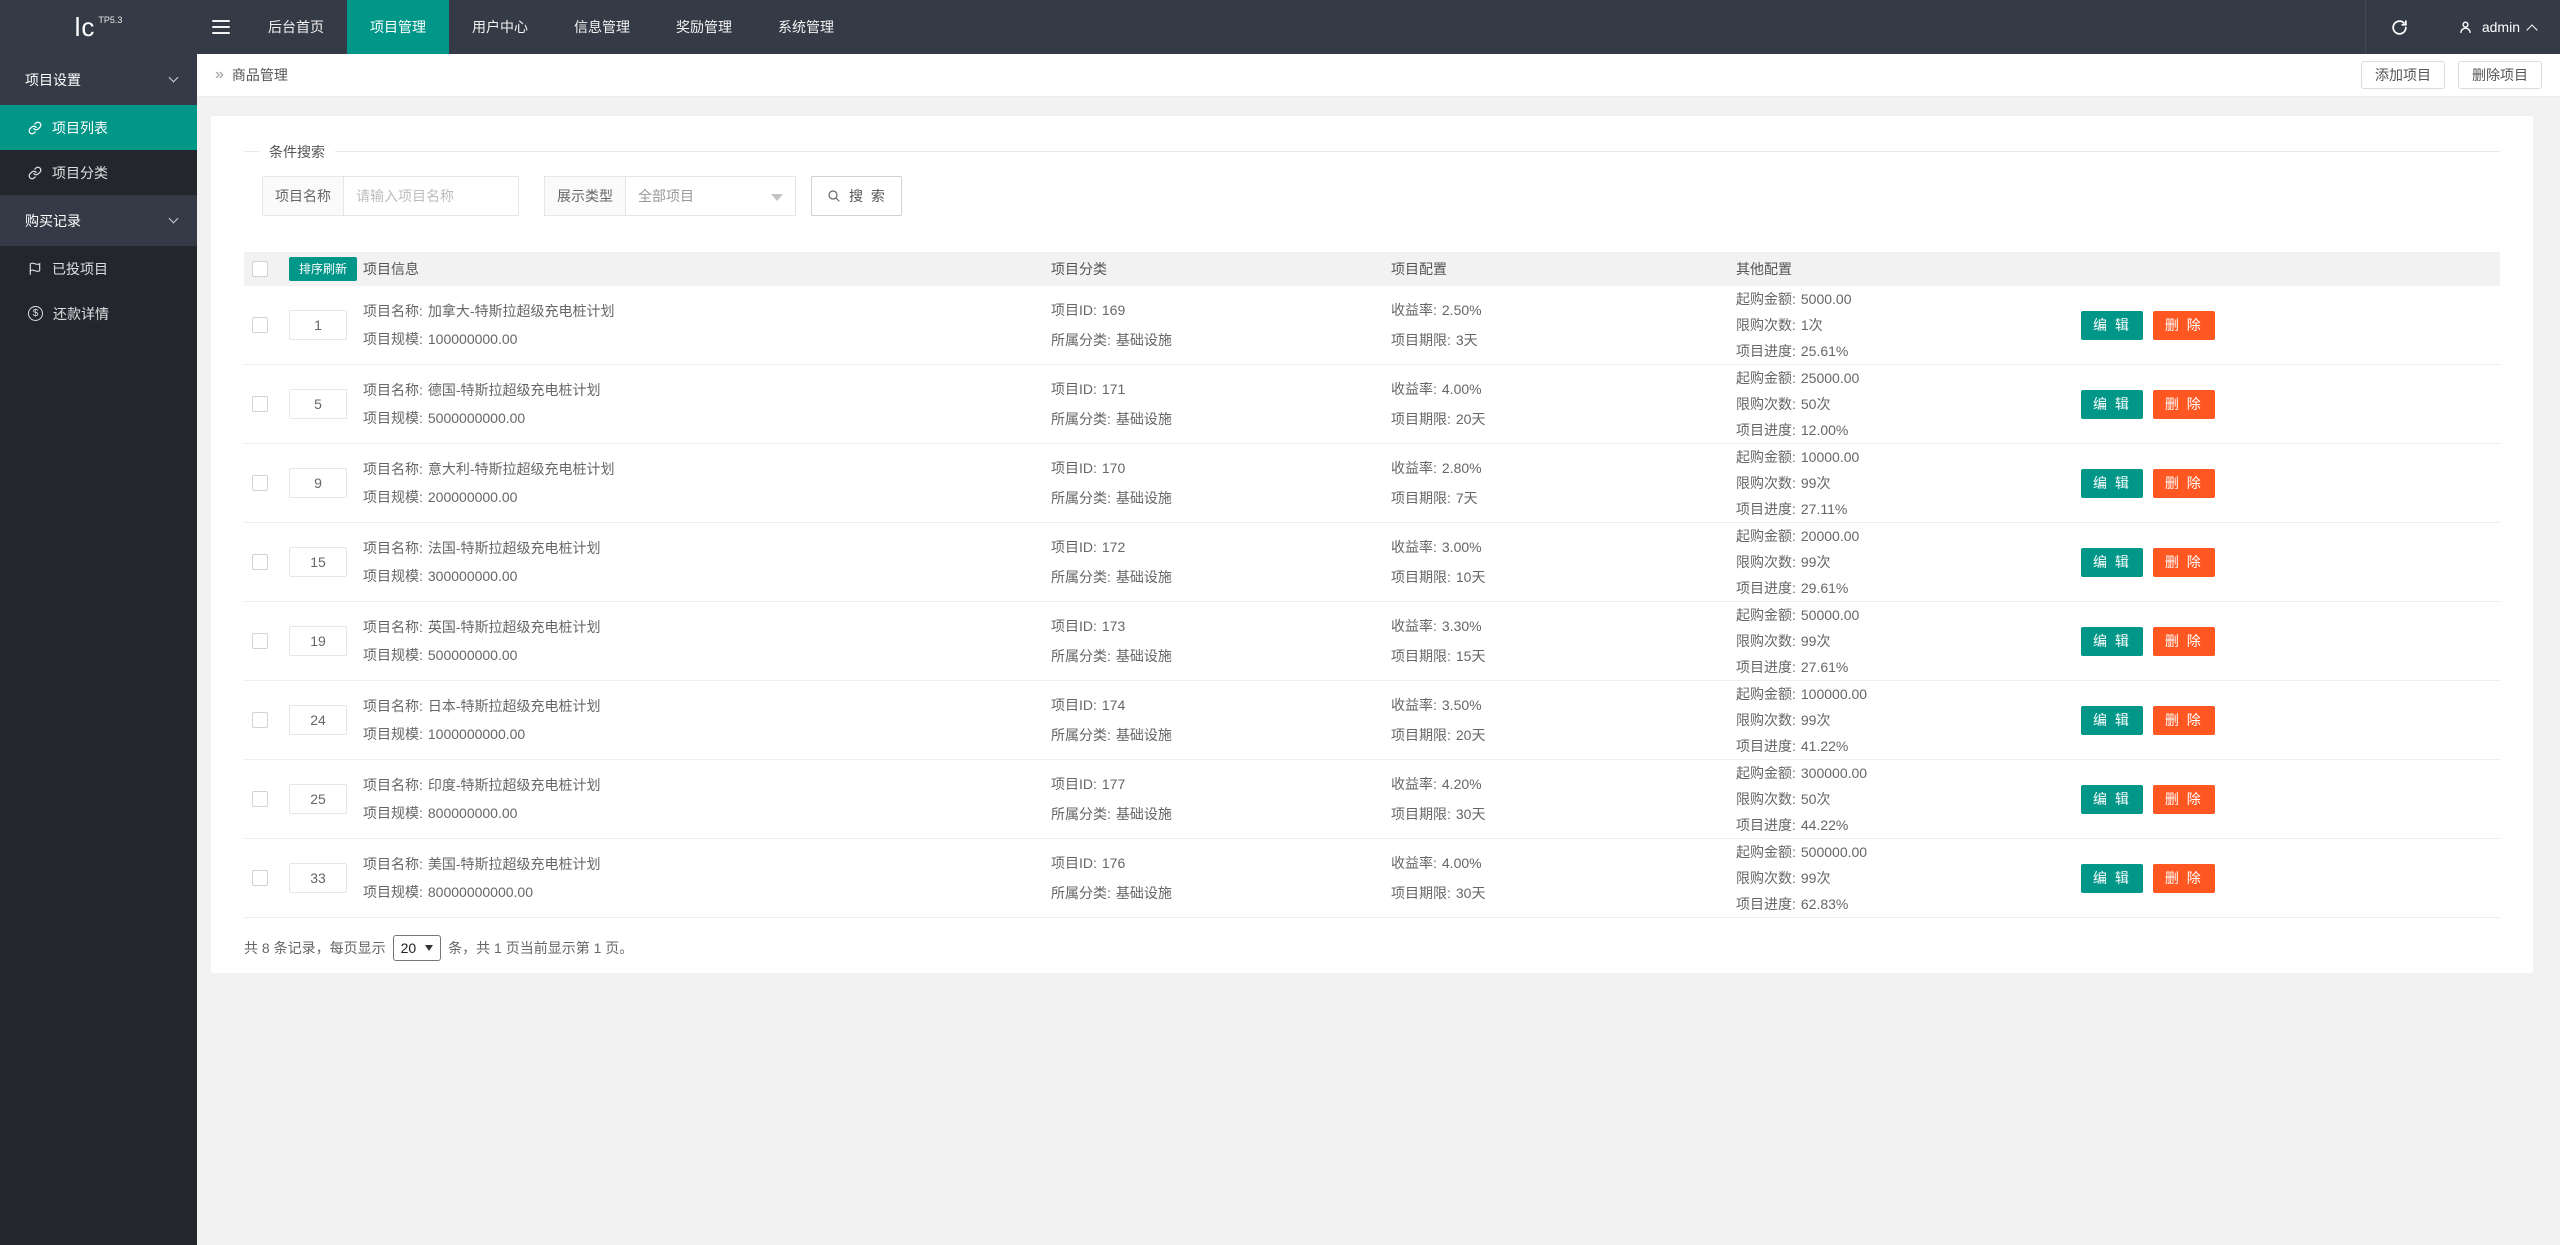  Describe the element at coordinates (1802, 720) in the screenshot. I see `other-config-cell: 起购金额: 100000.00 限购次数: 99次 项目进度: 41.22%` at that location.